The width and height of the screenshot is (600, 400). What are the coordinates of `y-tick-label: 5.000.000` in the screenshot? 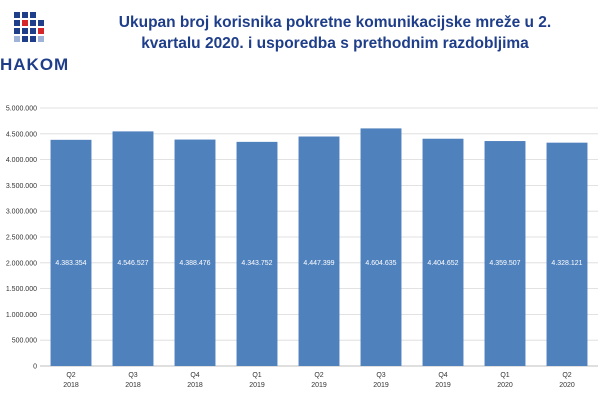 It's located at (21, 109).